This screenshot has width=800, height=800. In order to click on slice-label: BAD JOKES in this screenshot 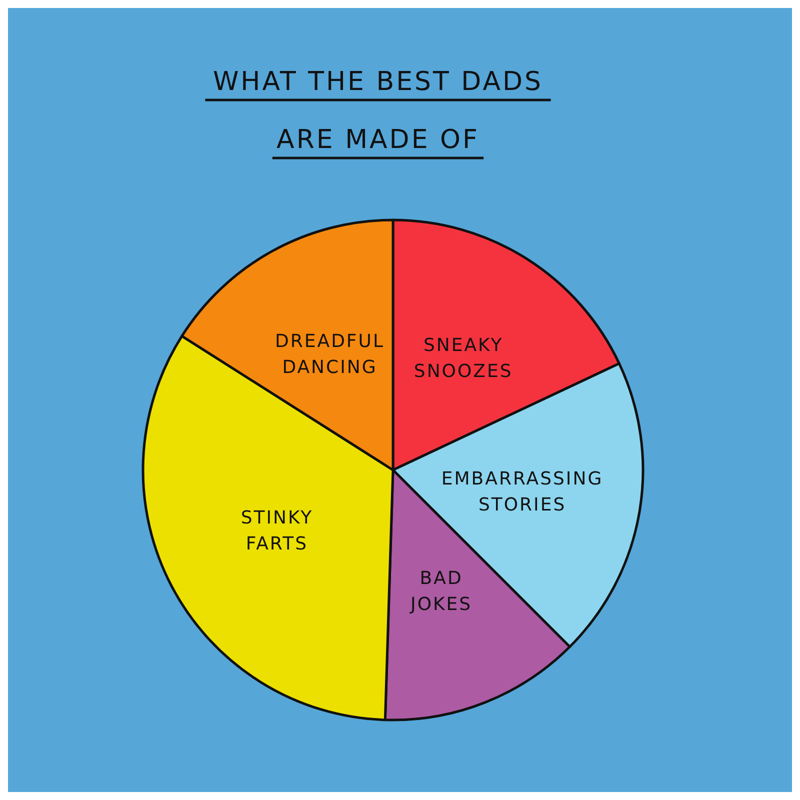, I will do `click(441, 591)`.